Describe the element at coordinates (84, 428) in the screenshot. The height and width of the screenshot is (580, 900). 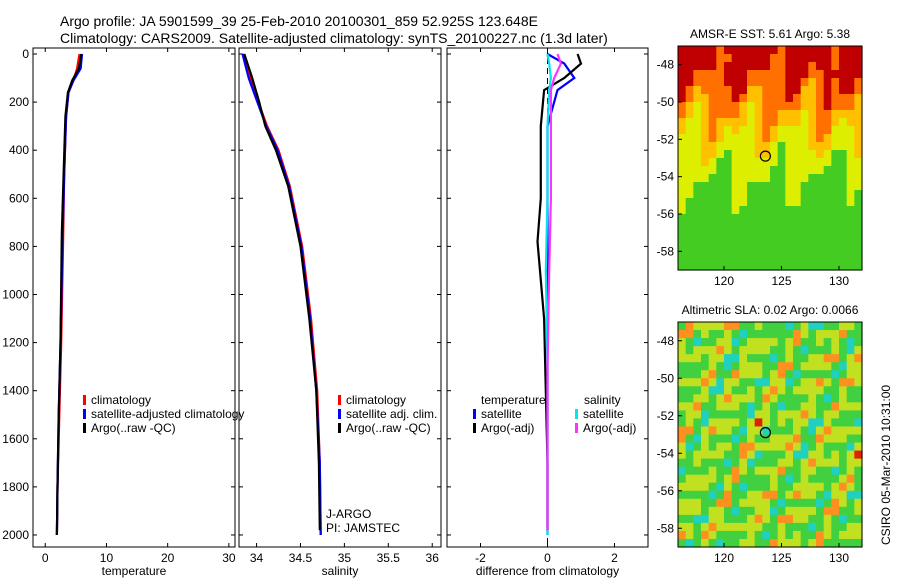
I see `legend-temperature-swatch` at that location.